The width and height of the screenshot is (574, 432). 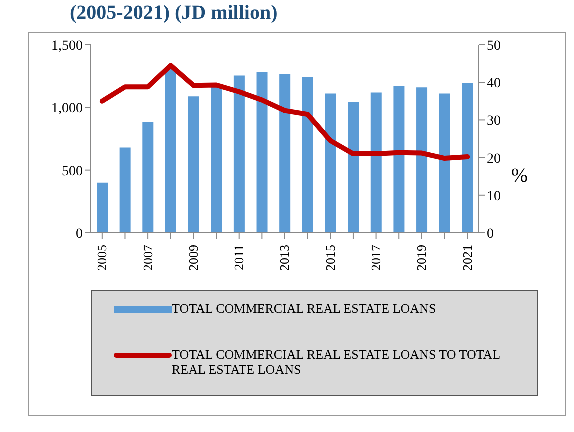 I want to click on x-tick-label: 2013, so click(x=284, y=258).